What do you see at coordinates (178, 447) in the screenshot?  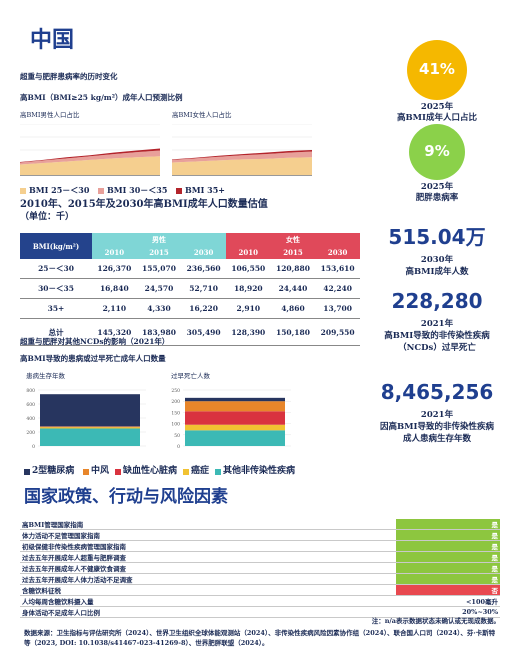 I see `y-tick-label: 0` at bounding box center [178, 447].